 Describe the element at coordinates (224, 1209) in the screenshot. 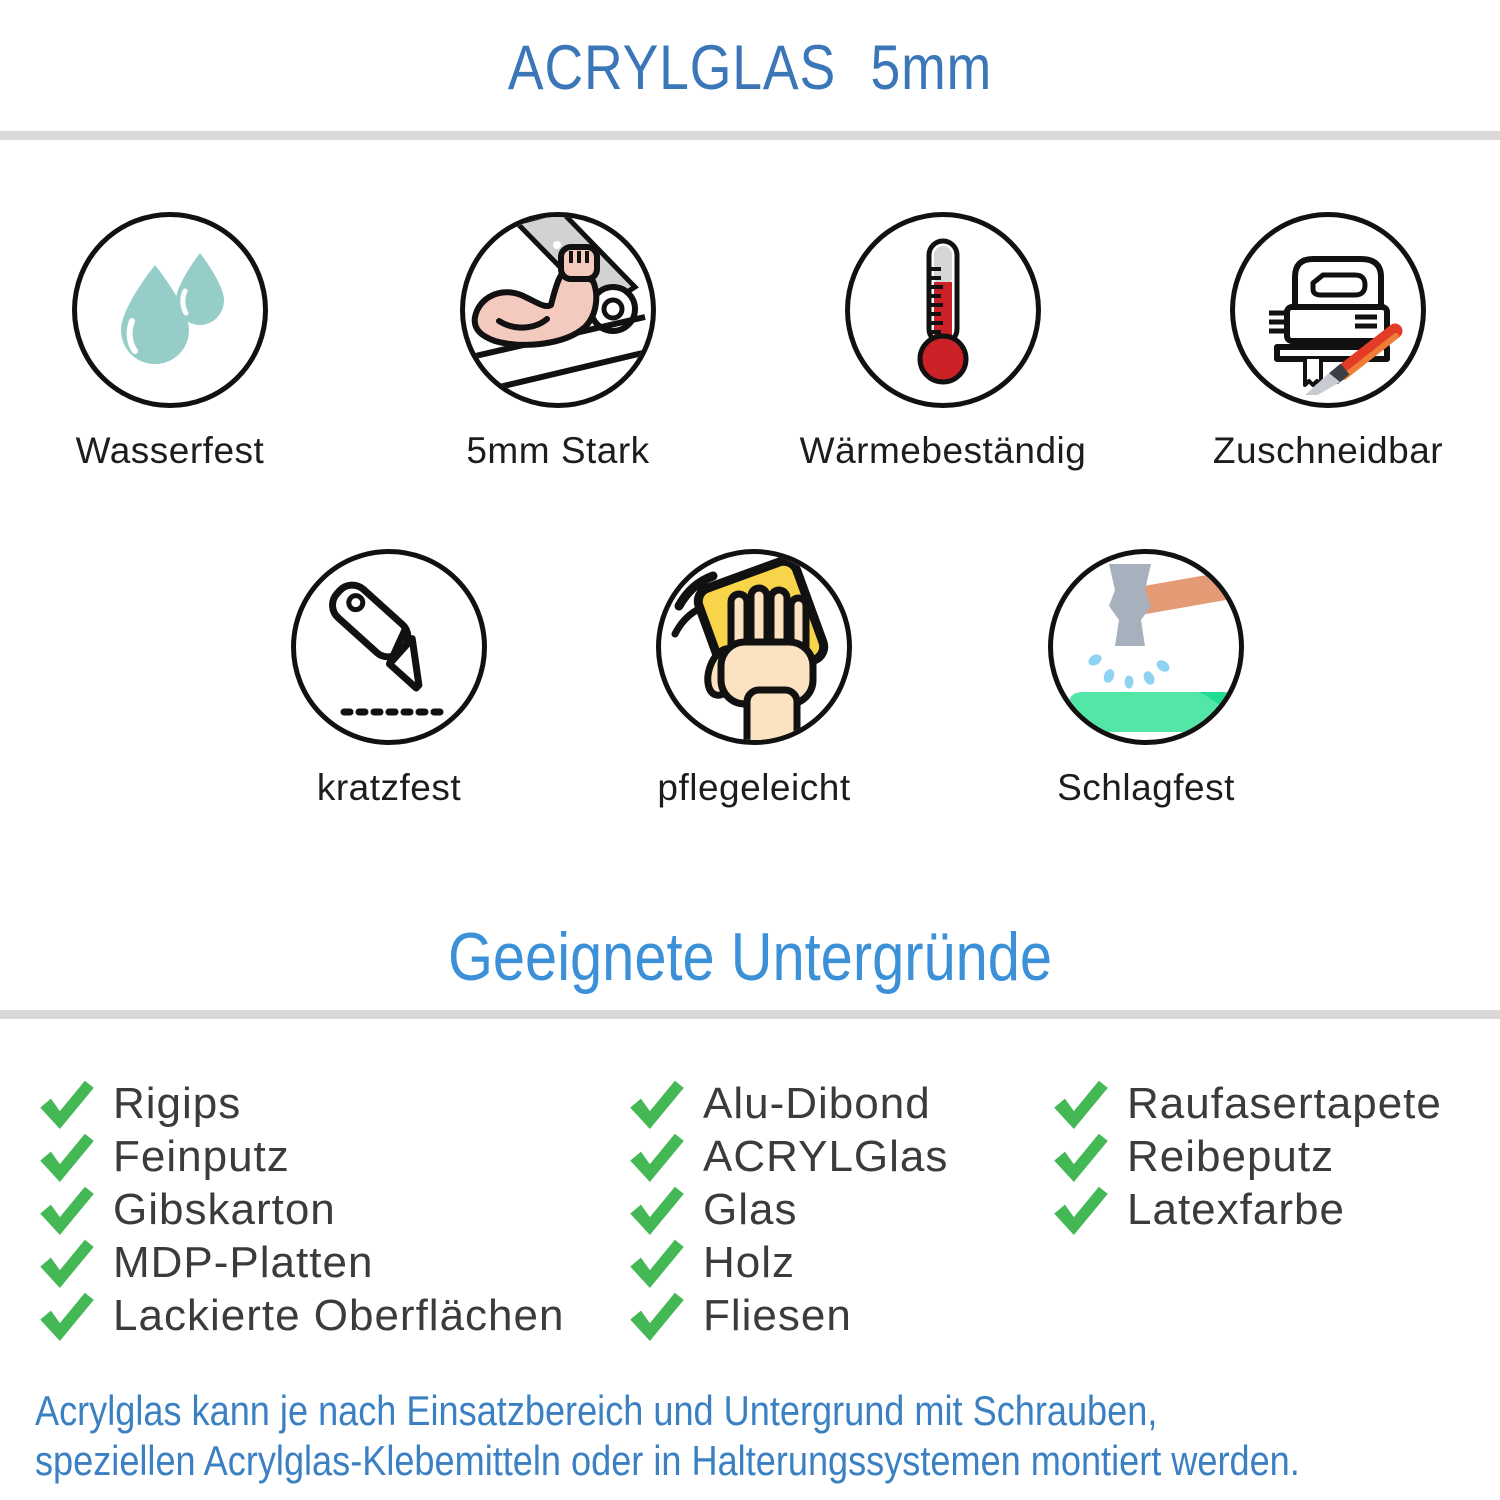

I see `substrate-label: Gibskarton` at that location.